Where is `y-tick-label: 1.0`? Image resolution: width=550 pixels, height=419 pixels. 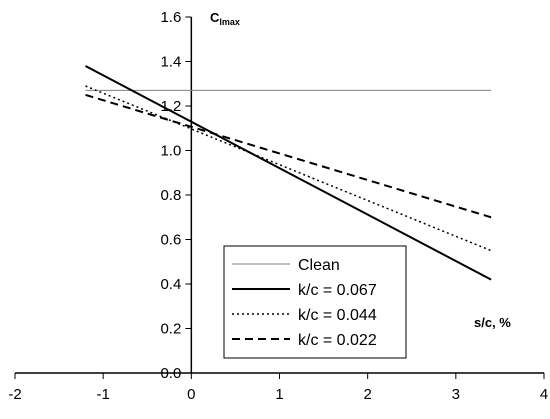 y-tick-label: 1.0 is located at coordinates (170, 151).